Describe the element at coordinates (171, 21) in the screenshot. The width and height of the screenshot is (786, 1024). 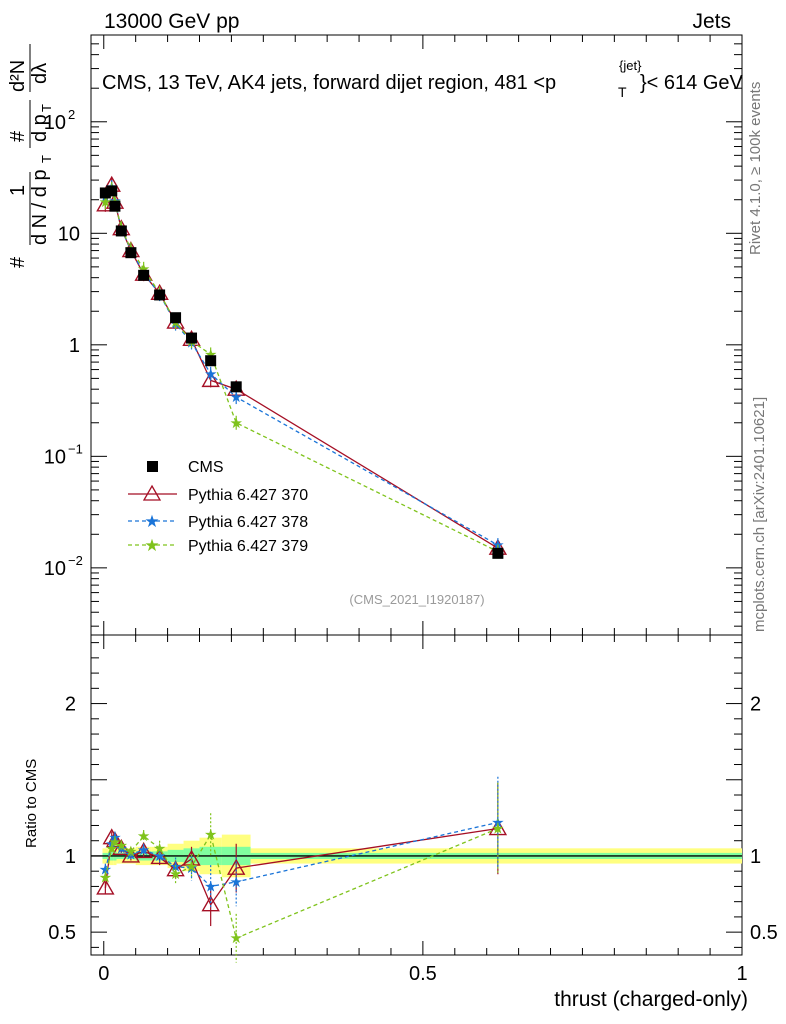
I see `header-left: 13000 GeV pp` at that location.